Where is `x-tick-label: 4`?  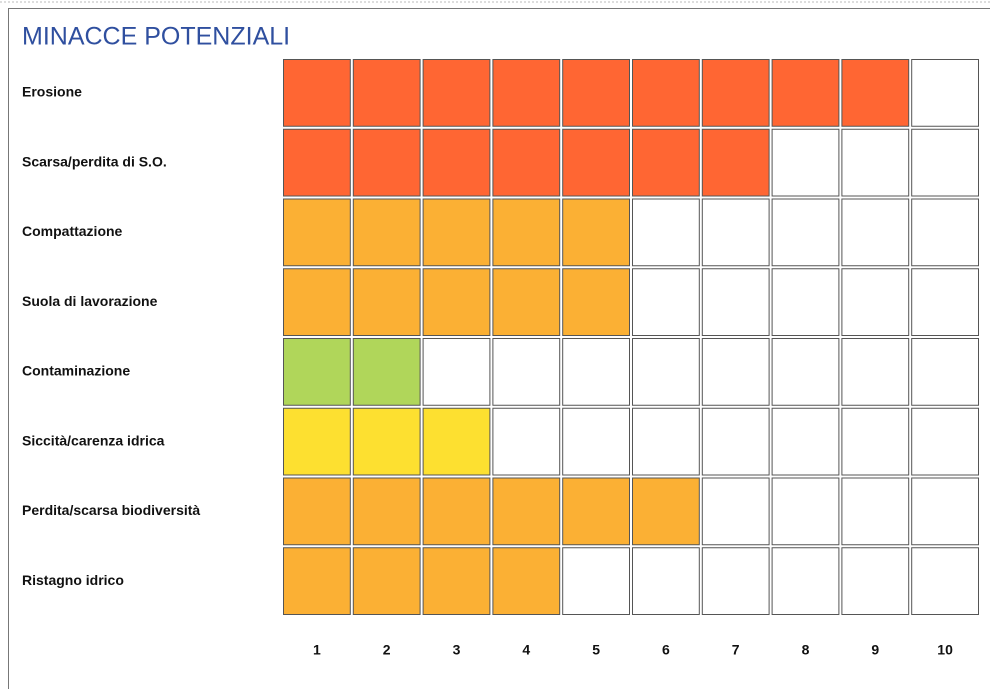
x-tick-label: 4 is located at coordinates (526, 650).